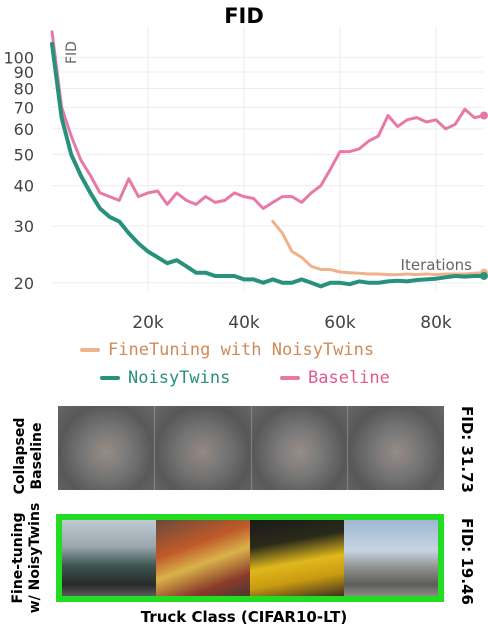 The width and height of the screenshot is (488, 634). I want to click on y-axis-label: FID, so click(72, 52).